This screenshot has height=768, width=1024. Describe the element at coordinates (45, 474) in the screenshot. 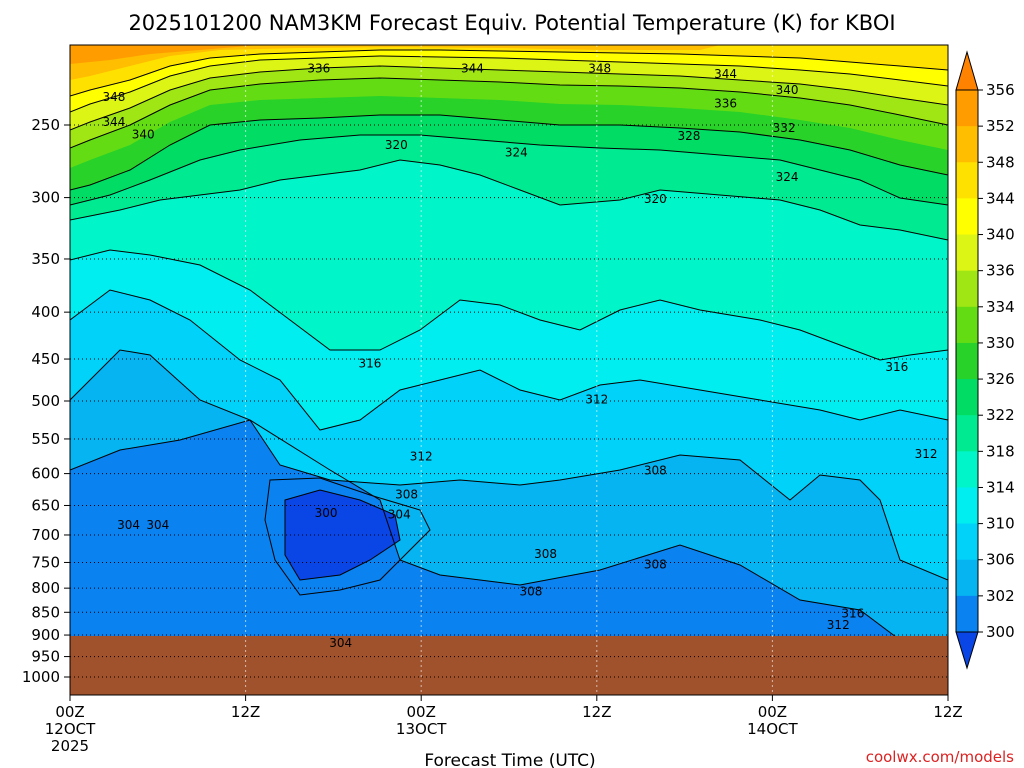

I see `y-tick-label: 600` at that location.